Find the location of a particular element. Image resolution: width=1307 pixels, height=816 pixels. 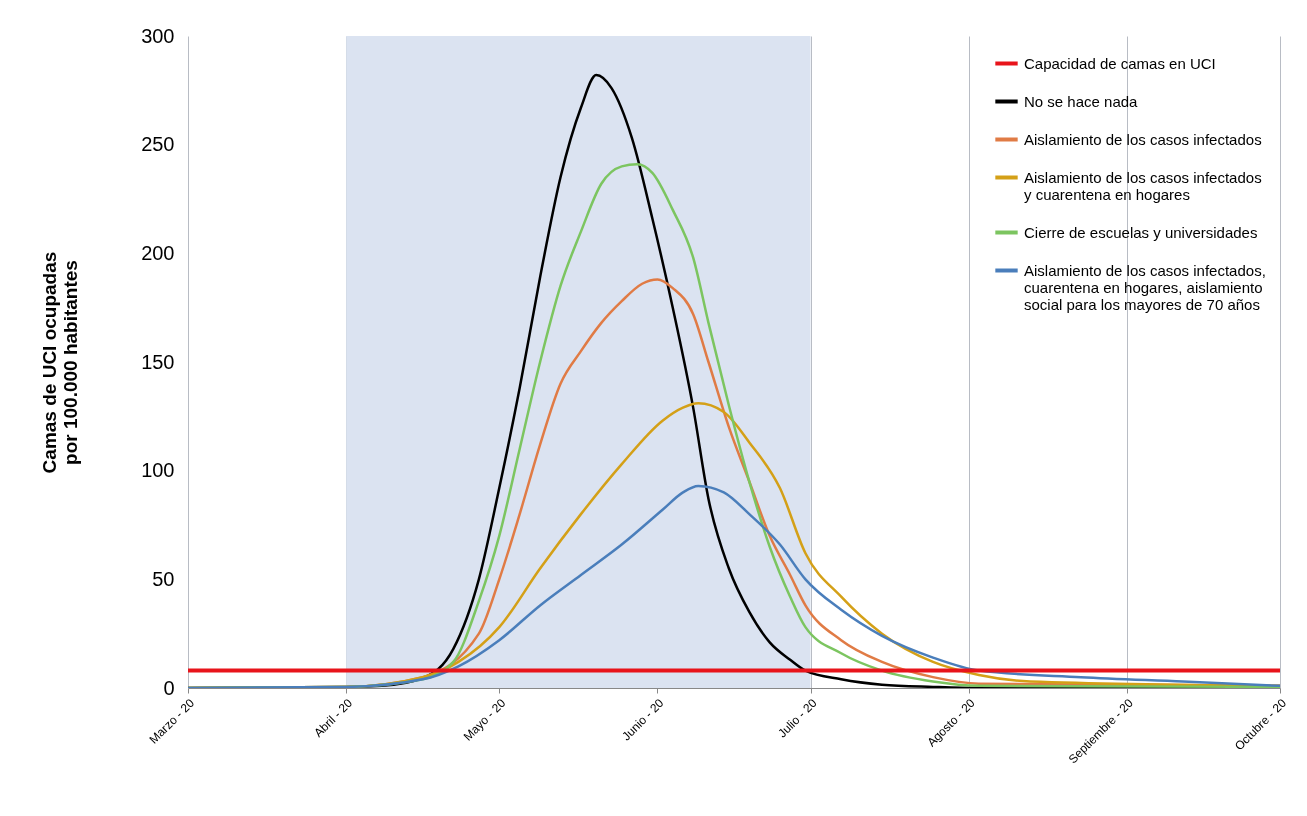

legend-label: Aislamiento de los casos infectados is located at coordinates (1143, 139).